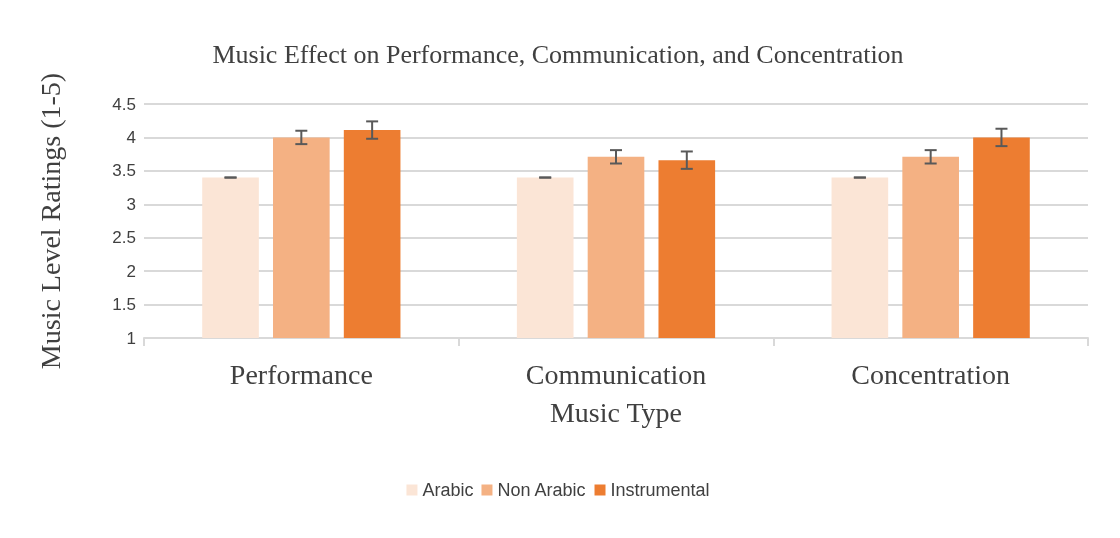 This screenshot has height=538, width=1120. What do you see at coordinates (124, 104) in the screenshot?
I see `y-tick-label: 4.5` at bounding box center [124, 104].